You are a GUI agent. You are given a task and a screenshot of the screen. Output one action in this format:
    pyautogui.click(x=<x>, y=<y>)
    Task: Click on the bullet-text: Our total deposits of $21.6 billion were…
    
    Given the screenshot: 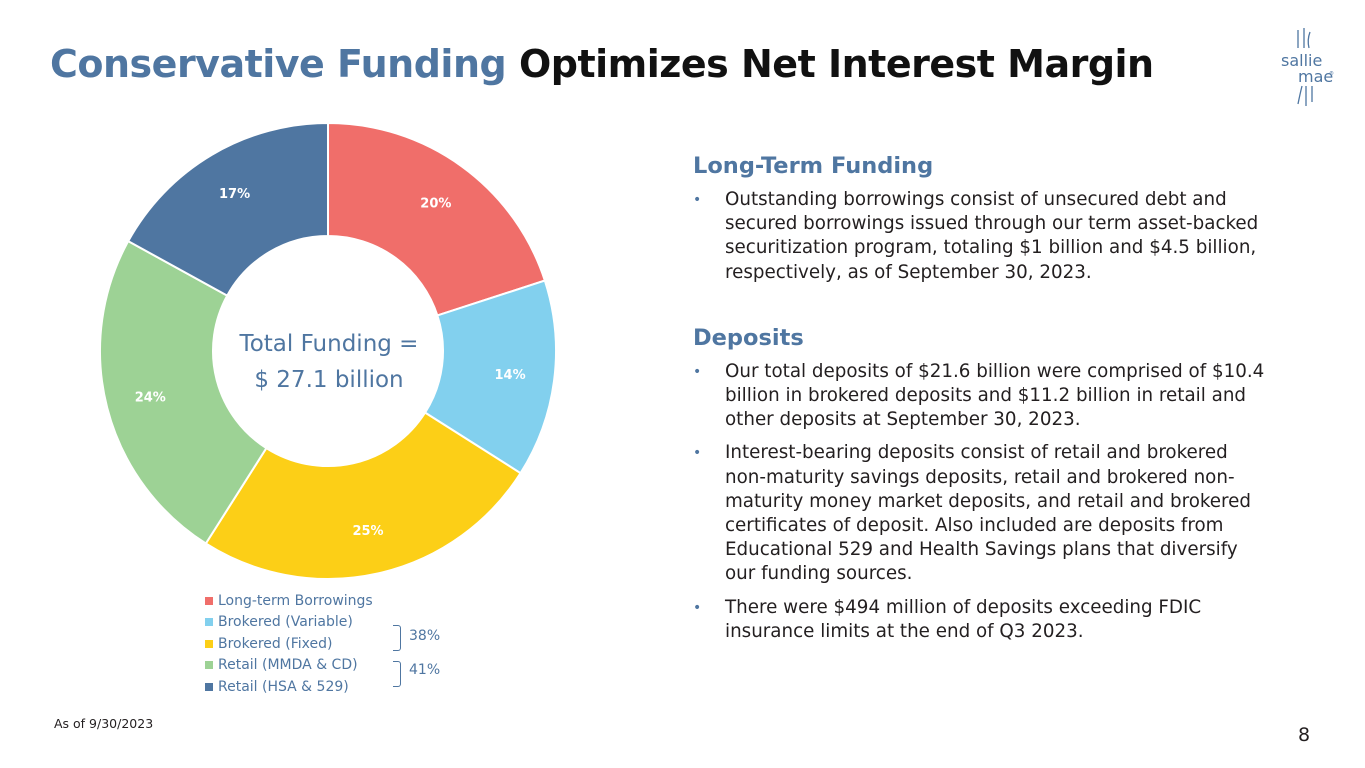 What is the action you would take?
    pyautogui.click(x=995, y=395)
    